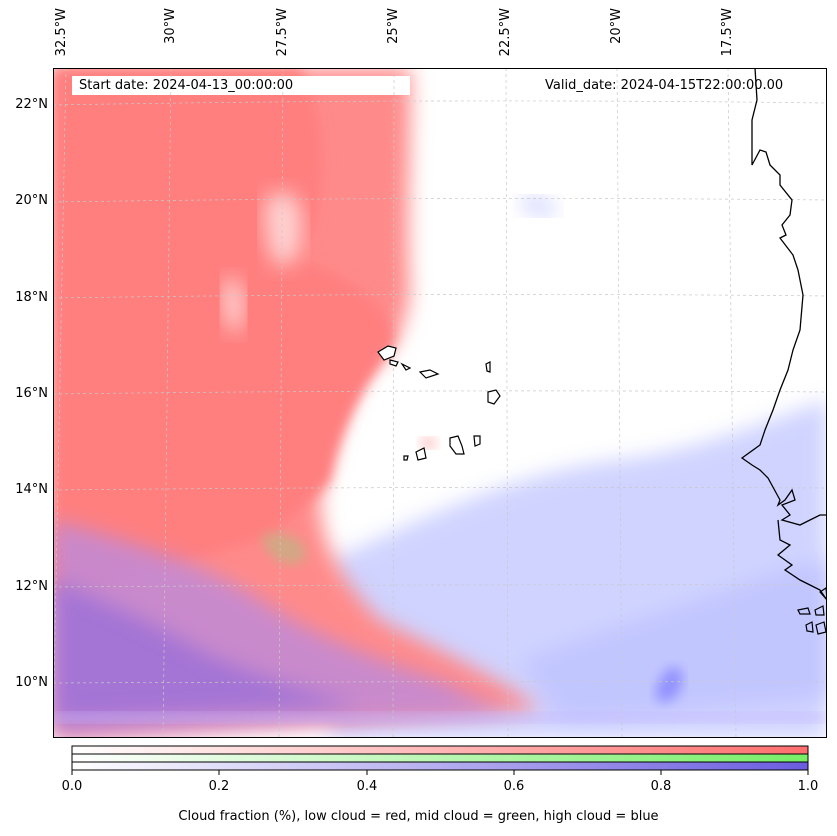  Describe the element at coordinates (31, 104) in the screenshot. I see `lat-label-22n: 22°N` at that location.